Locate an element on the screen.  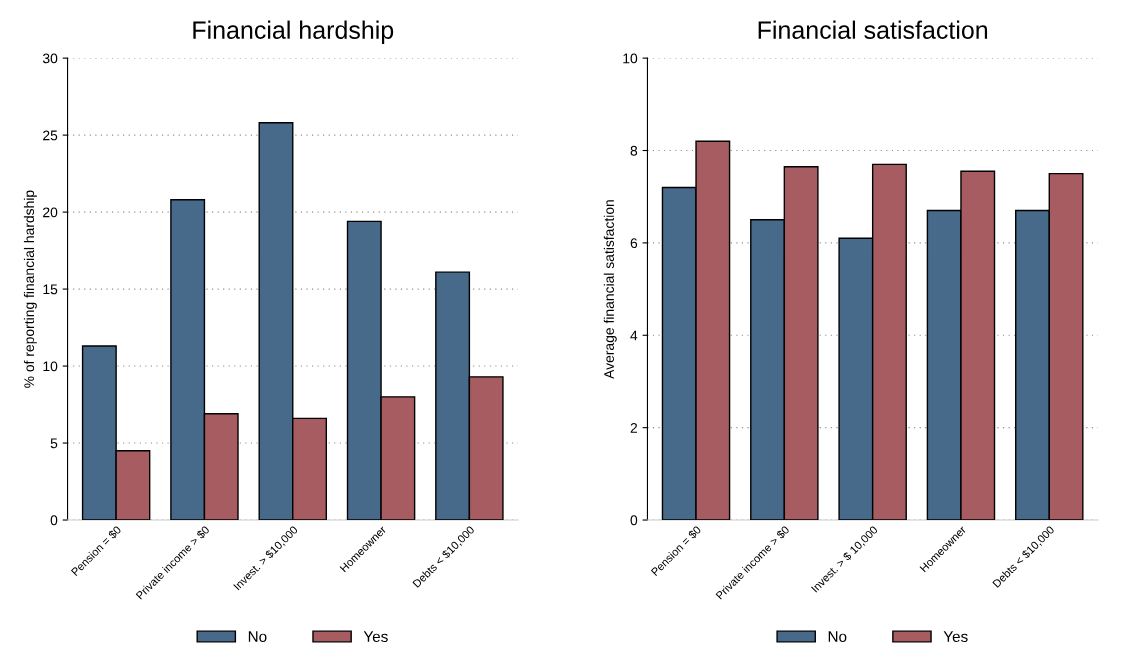
y-axis-title: Average financial satisfaction is located at coordinates (610, 289).